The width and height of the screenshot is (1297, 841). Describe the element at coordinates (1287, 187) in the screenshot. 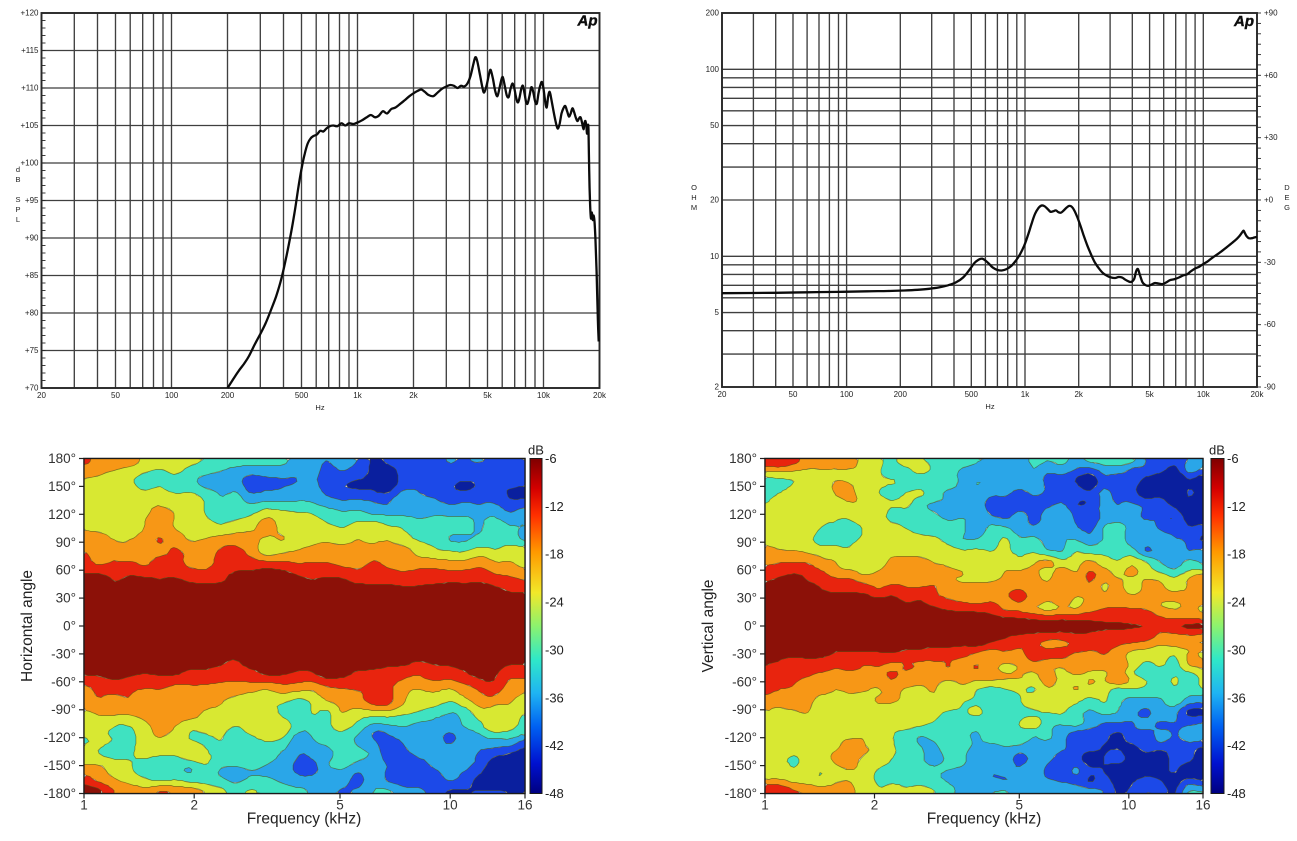

I see `svg-text: D` at that location.